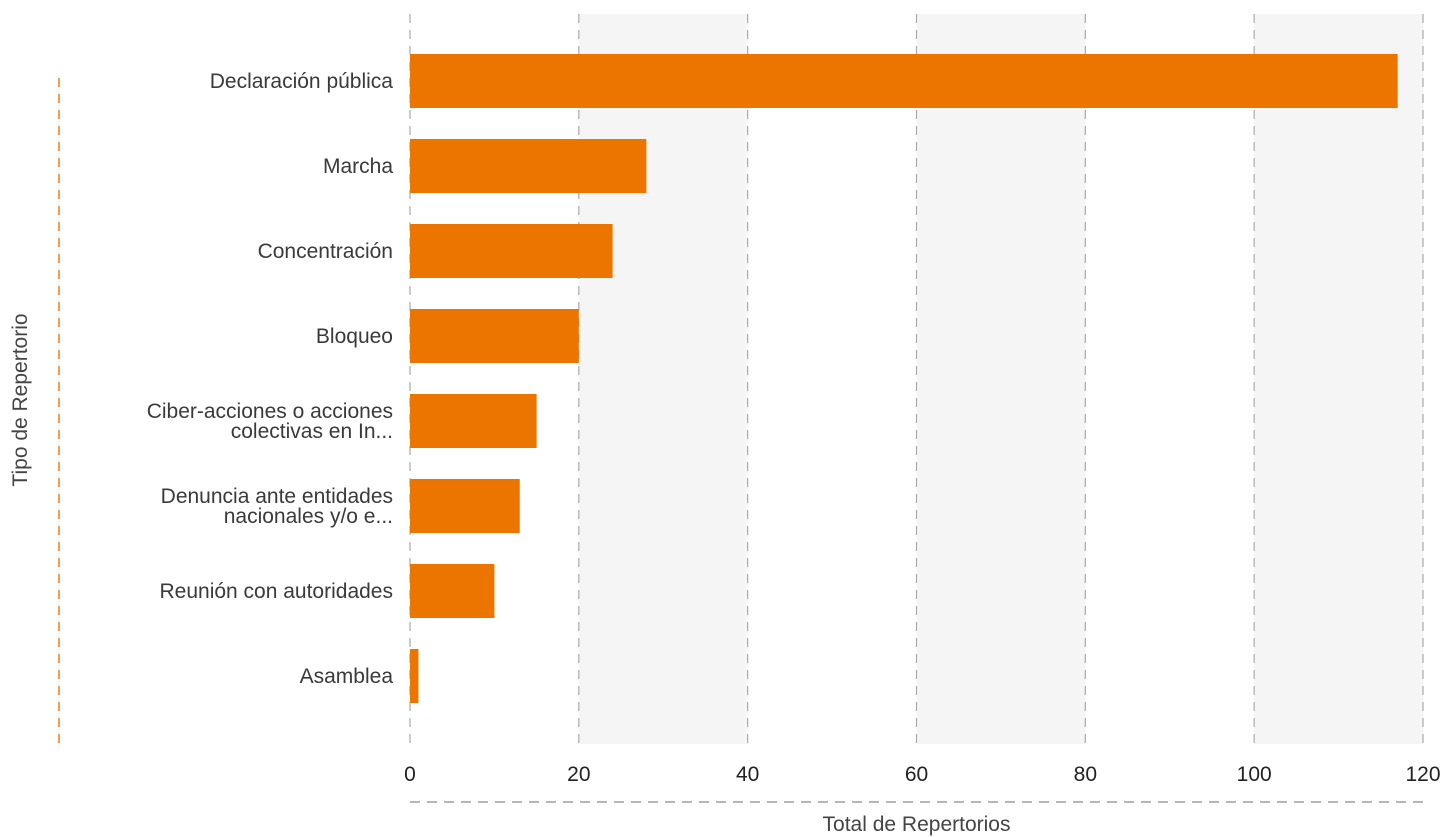  I want to click on x-axis-title: Total de Repertorios, so click(917, 824).